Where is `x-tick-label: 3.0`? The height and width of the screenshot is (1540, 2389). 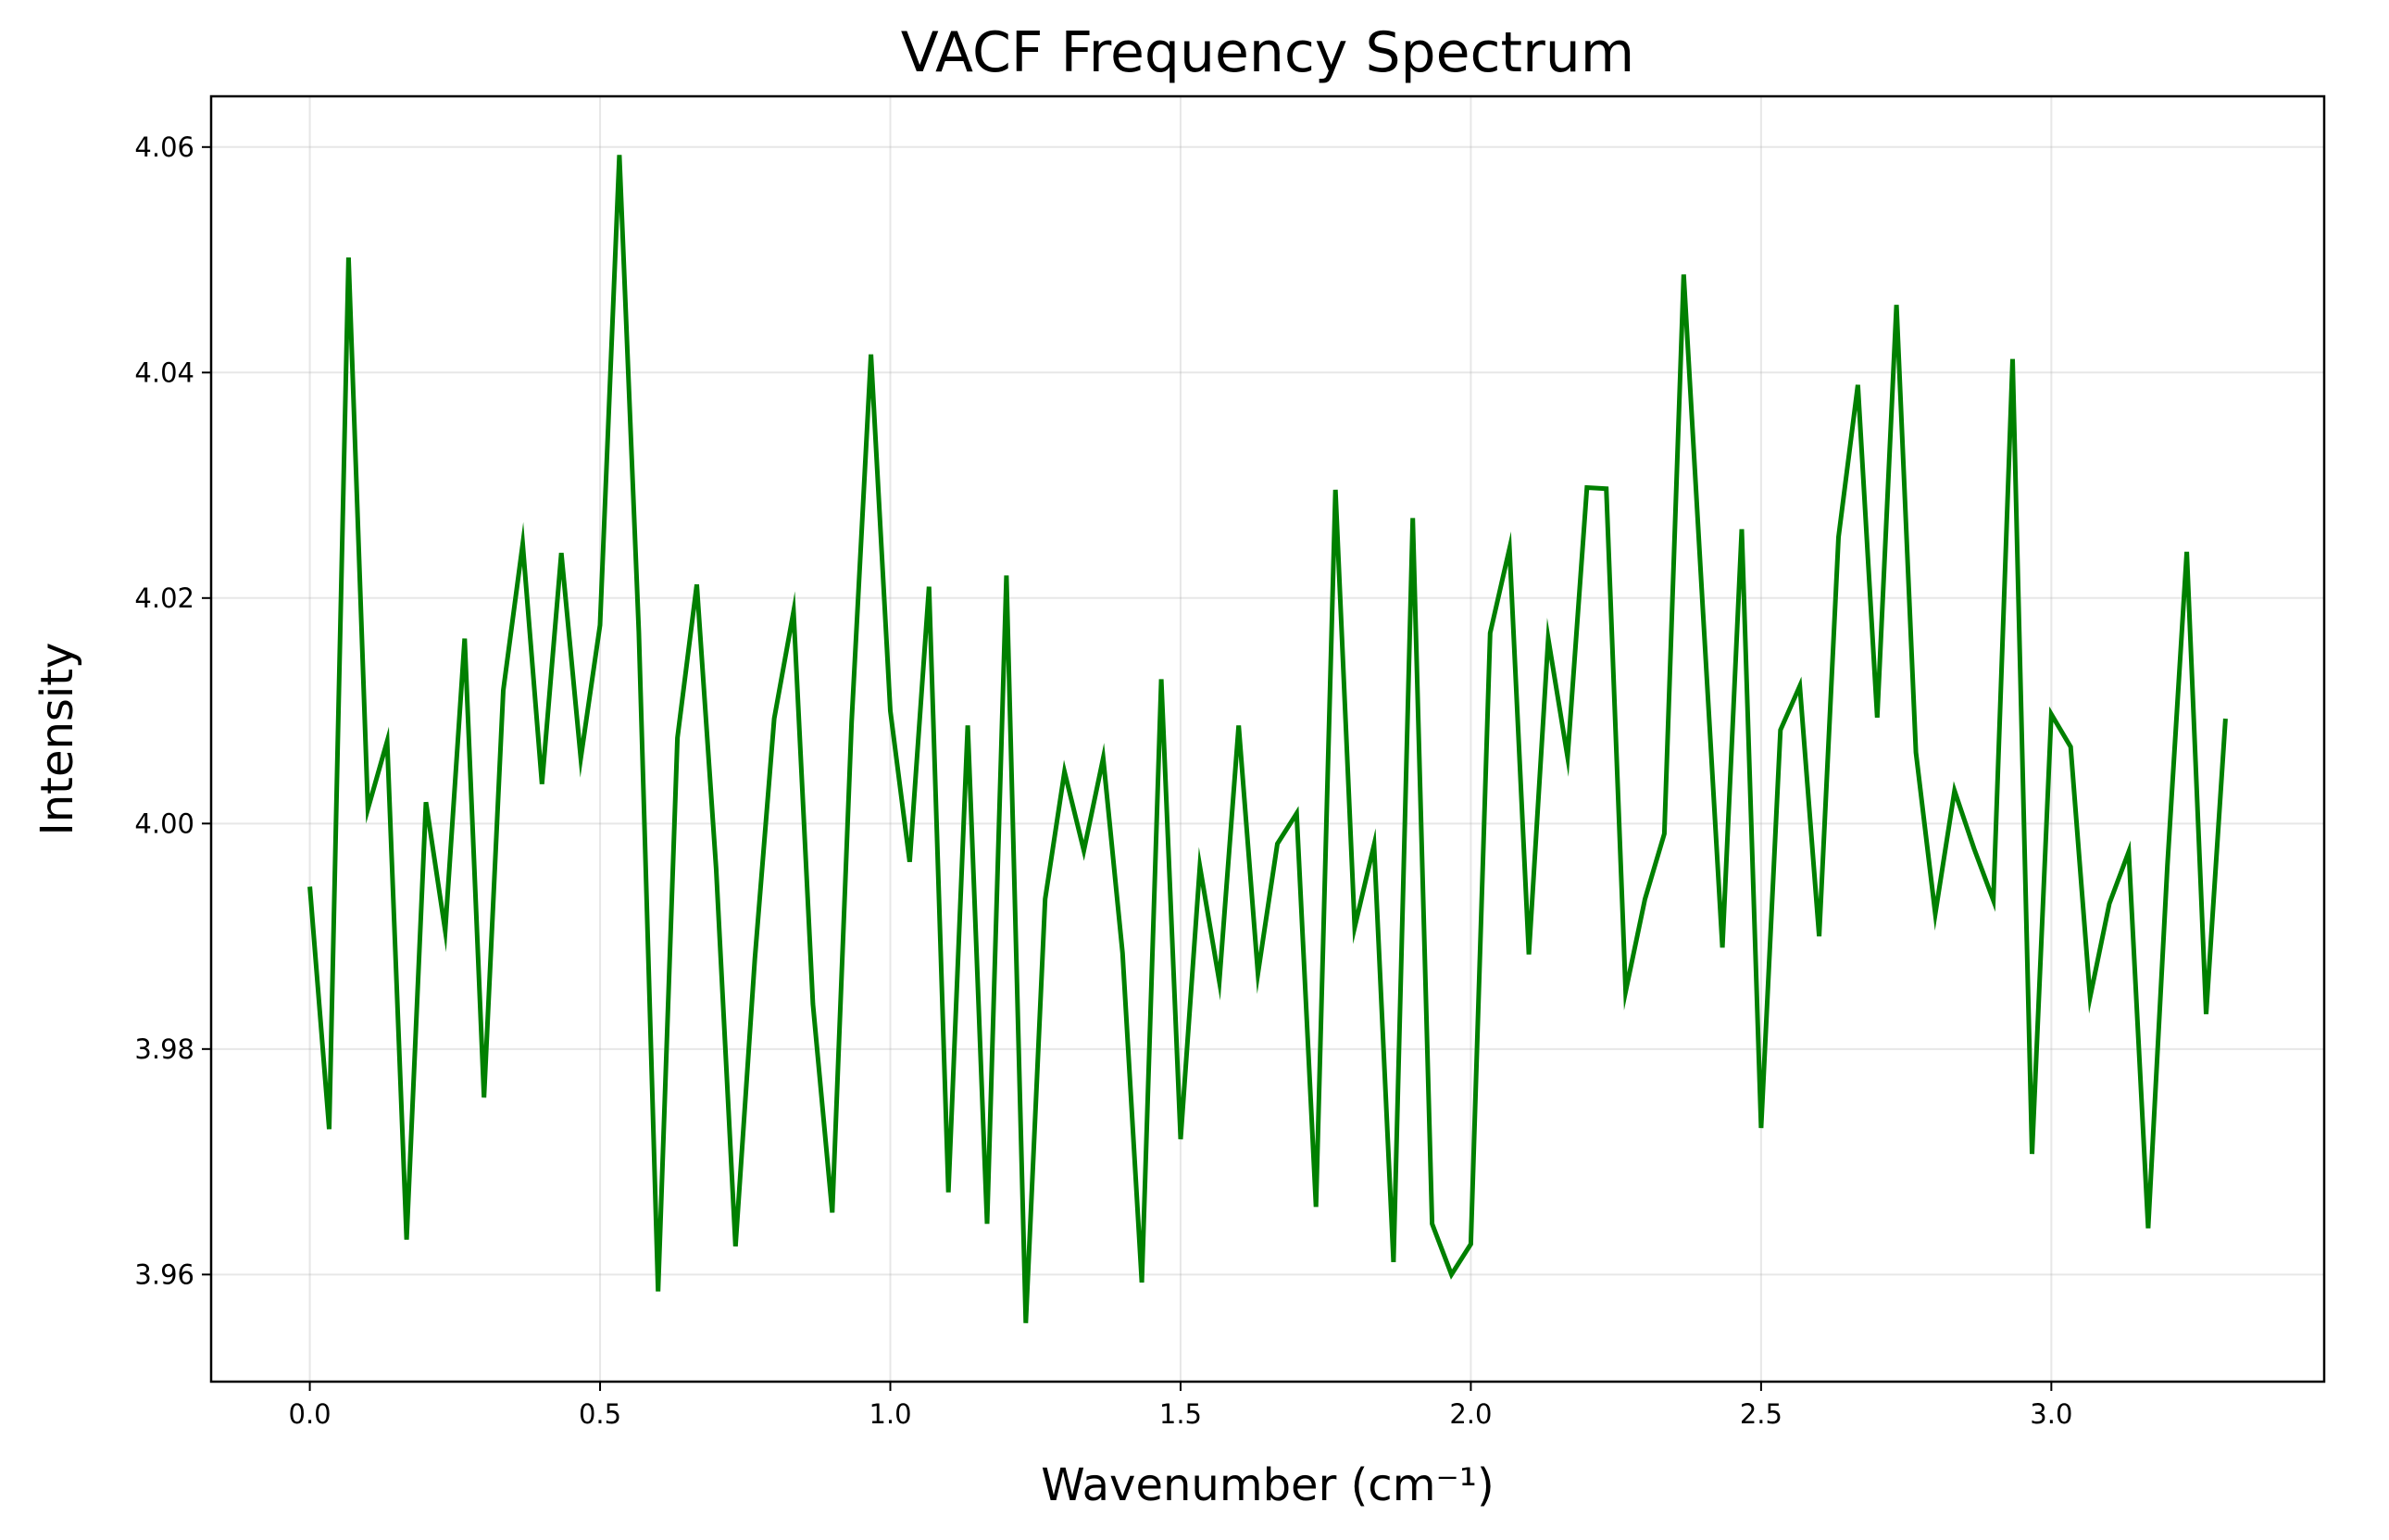 x-tick-label: 3.0 is located at coordinates (2051, 1414).